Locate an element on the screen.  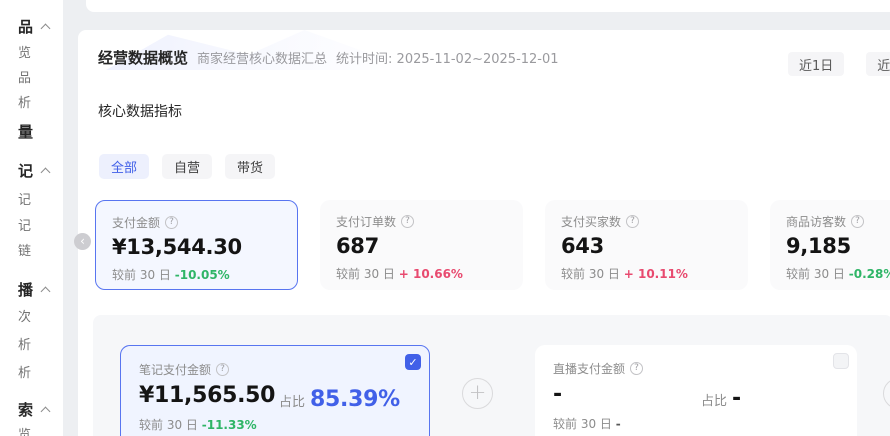
metric-delta: 较前 30 日 -10.05% is located at coordinates (171, 275).